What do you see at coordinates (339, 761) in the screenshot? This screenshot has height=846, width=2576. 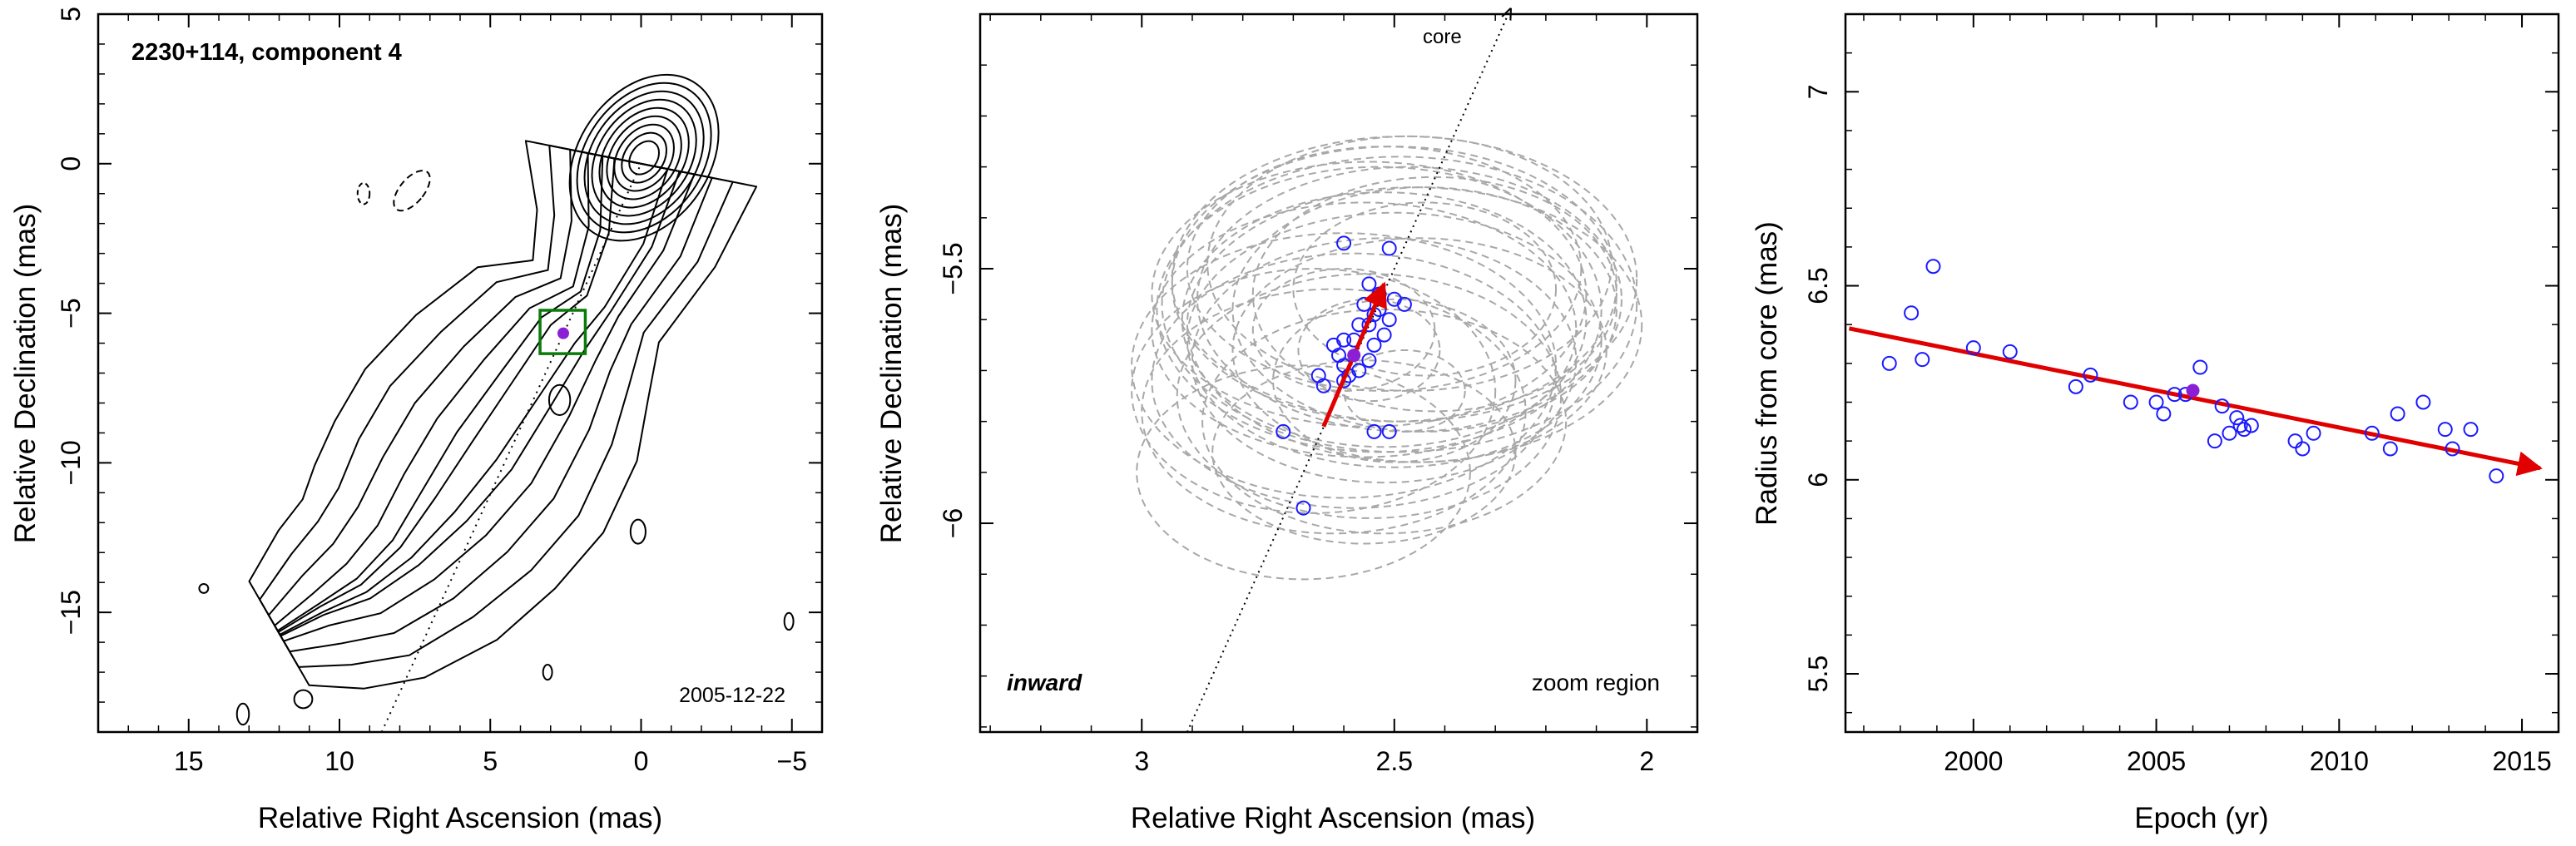 I see `p1-x-tick-label: 10` at bounding box center [339, 761].